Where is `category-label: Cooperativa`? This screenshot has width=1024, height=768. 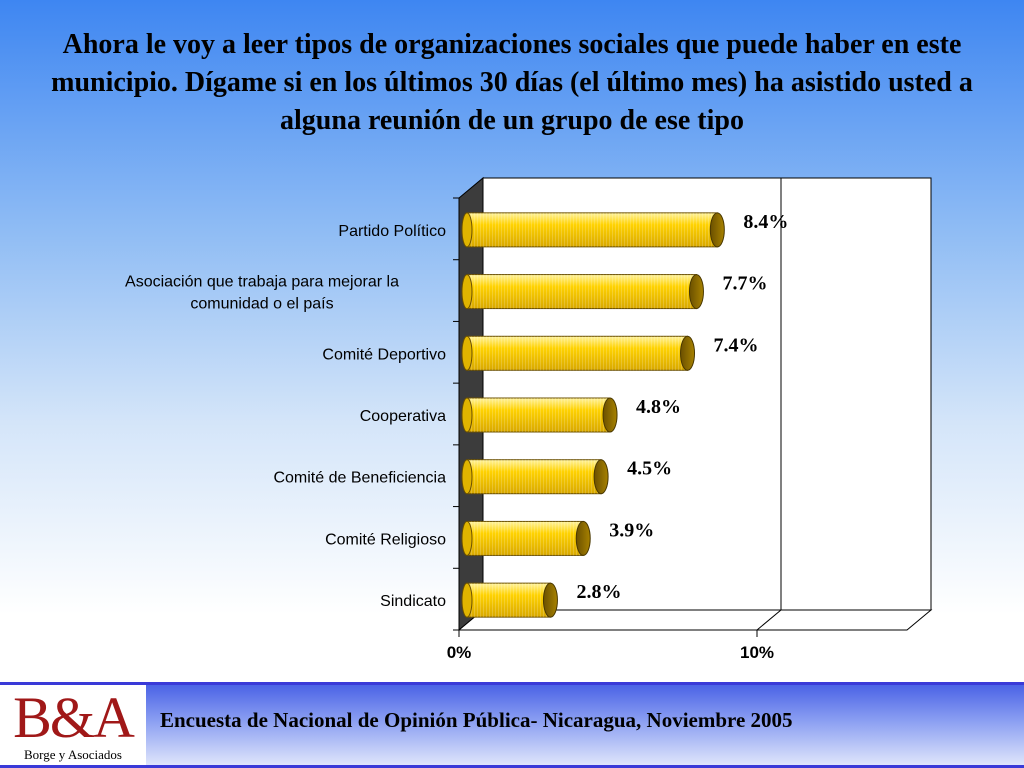 category-label: Cooperativa is located at coordinates (403, 416).